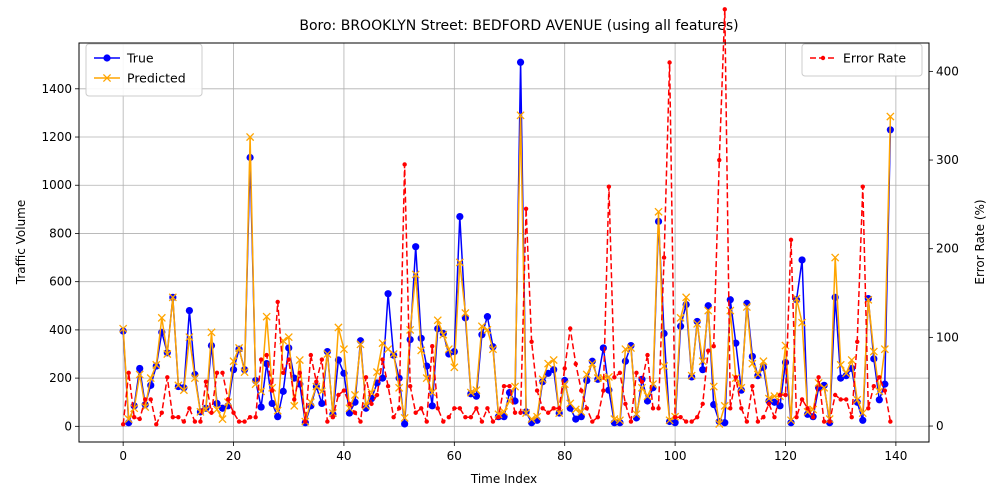 This screenshot has height=504, width=1000. I want to click on y-tick-label-right: 400, so click(947, 71).